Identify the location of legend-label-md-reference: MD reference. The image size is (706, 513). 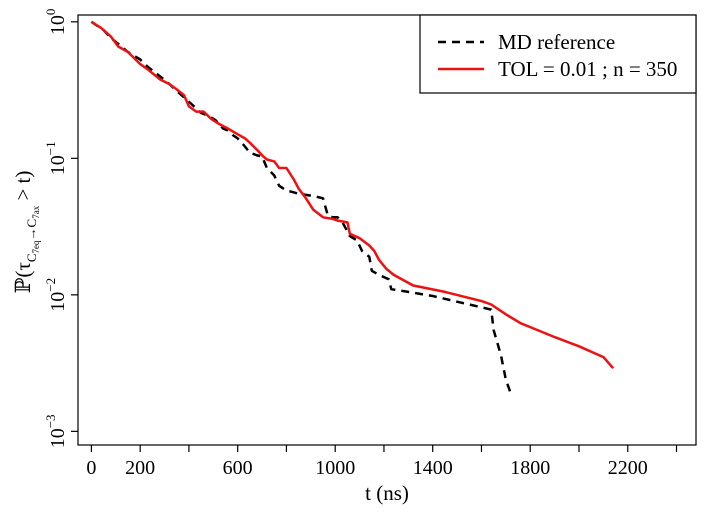
(556, 42).